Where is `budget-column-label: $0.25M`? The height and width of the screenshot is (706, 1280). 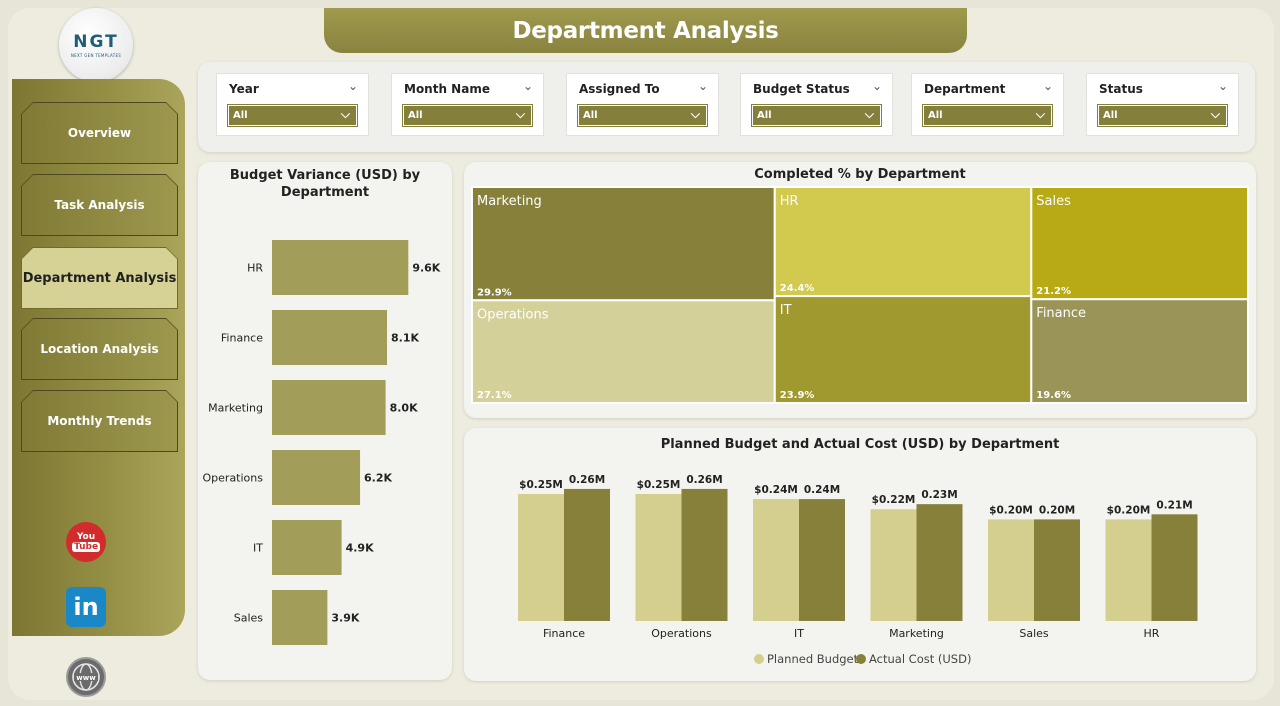 budget-column-label: $0.25M is located at coordinates (541, 485).